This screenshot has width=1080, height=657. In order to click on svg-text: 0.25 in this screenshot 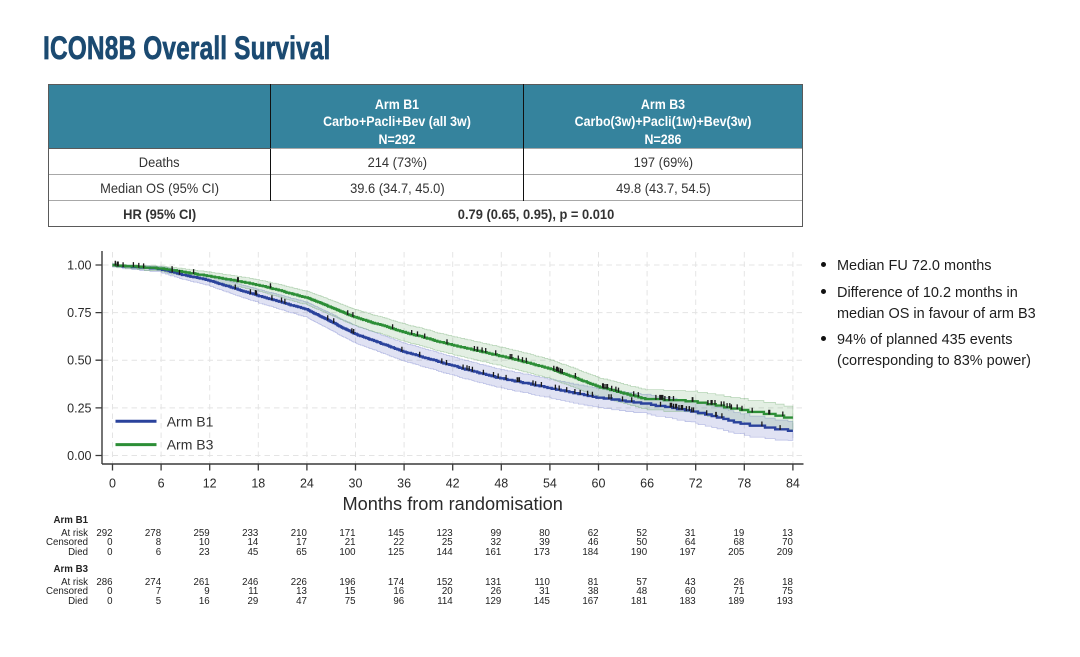, I will do `click(79, 408)`.